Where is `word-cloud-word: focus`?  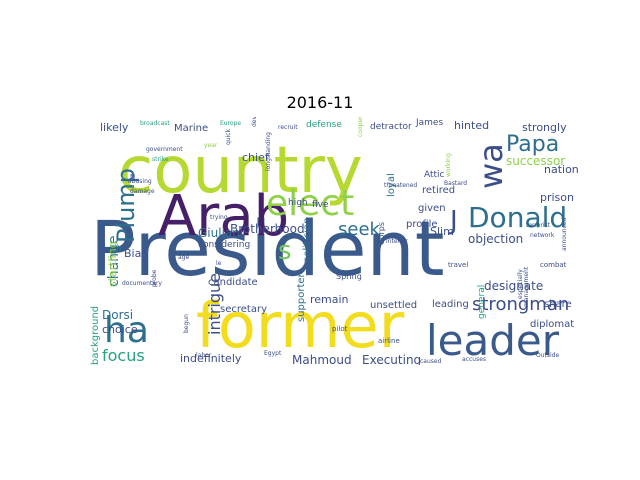 word-cloud-word: focus is located at coordinates (123, 355).